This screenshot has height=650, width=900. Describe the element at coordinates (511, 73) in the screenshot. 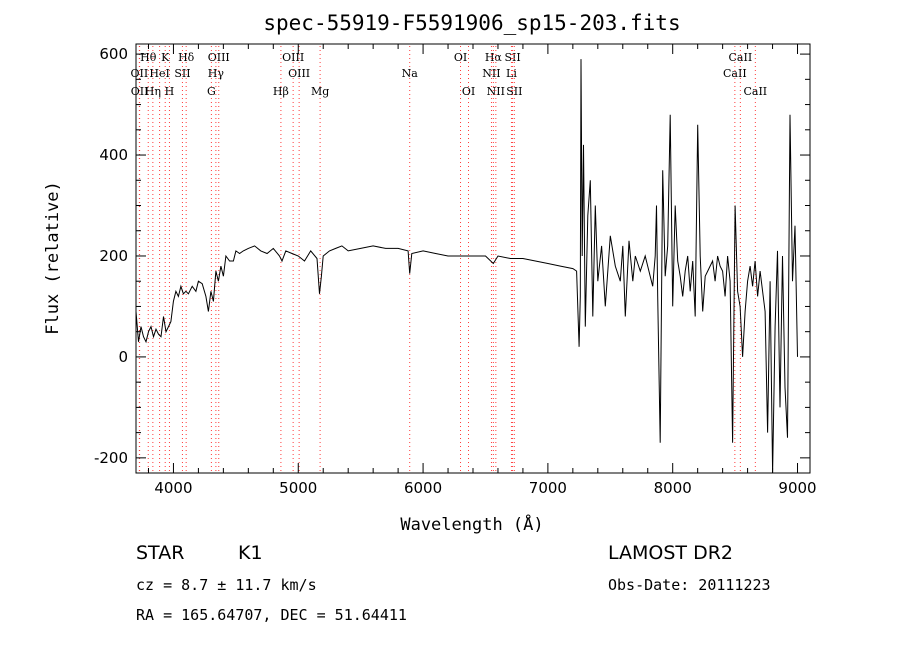

I see `spectral-line-label: Li` at that location.